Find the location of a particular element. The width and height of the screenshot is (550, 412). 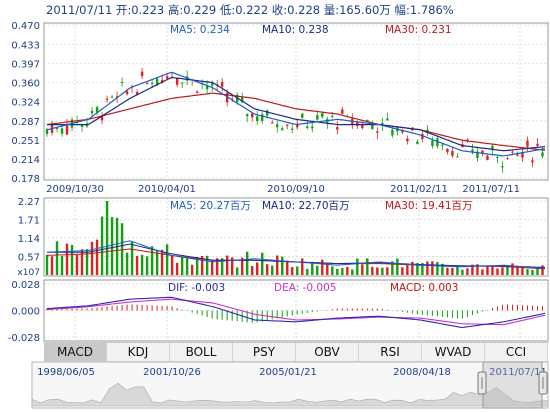

price-x-tick: 2010/04/01 is located at coordinates (167, 189).